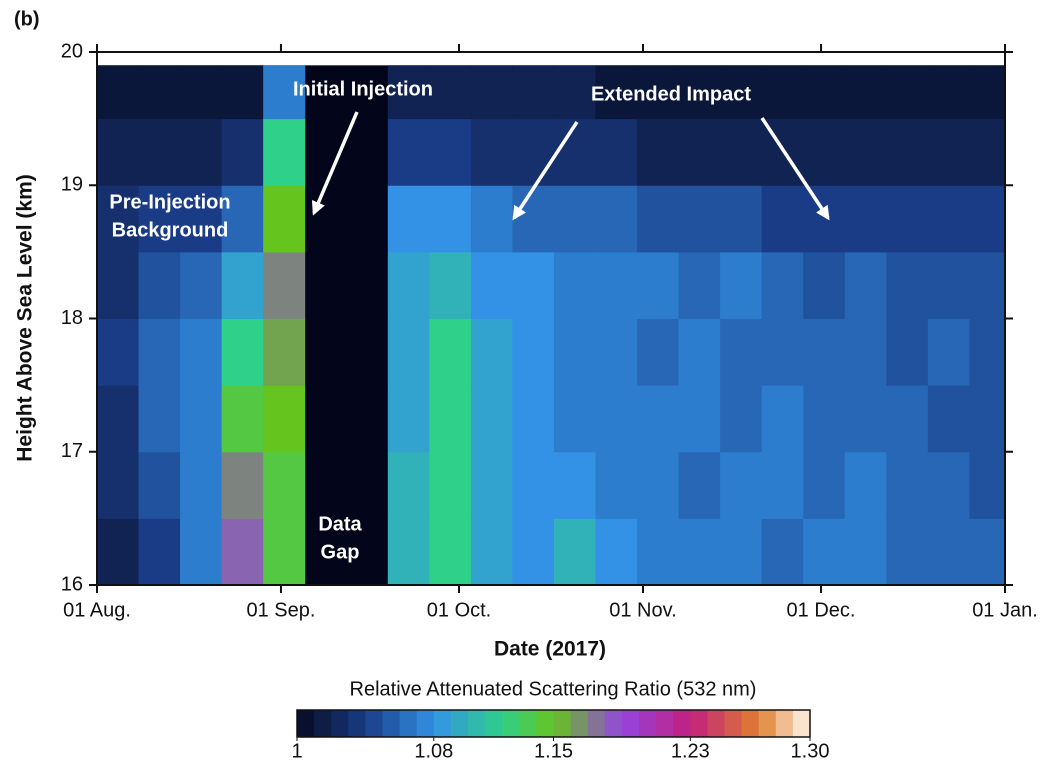  Describe the element at coordinates (690, 751) in the screenshot. I see `colorbar-tick-label: 1.23` at that location.